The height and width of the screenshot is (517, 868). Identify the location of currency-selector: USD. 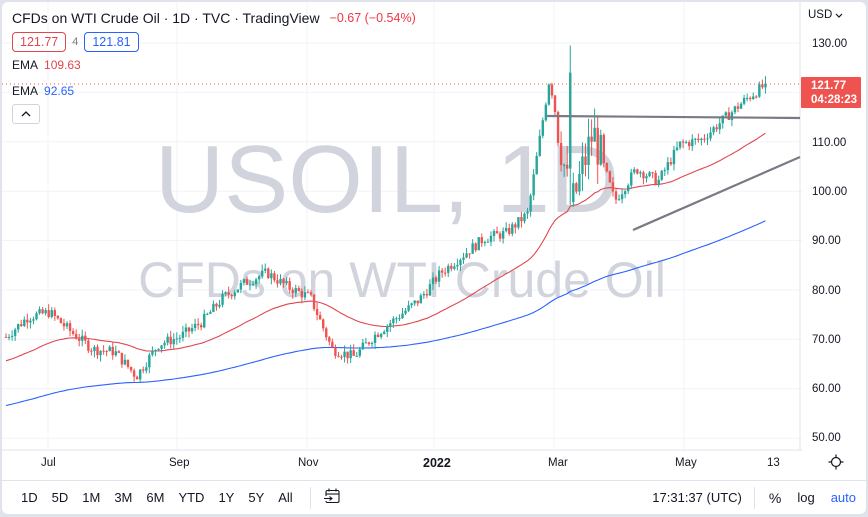
(825, 15).